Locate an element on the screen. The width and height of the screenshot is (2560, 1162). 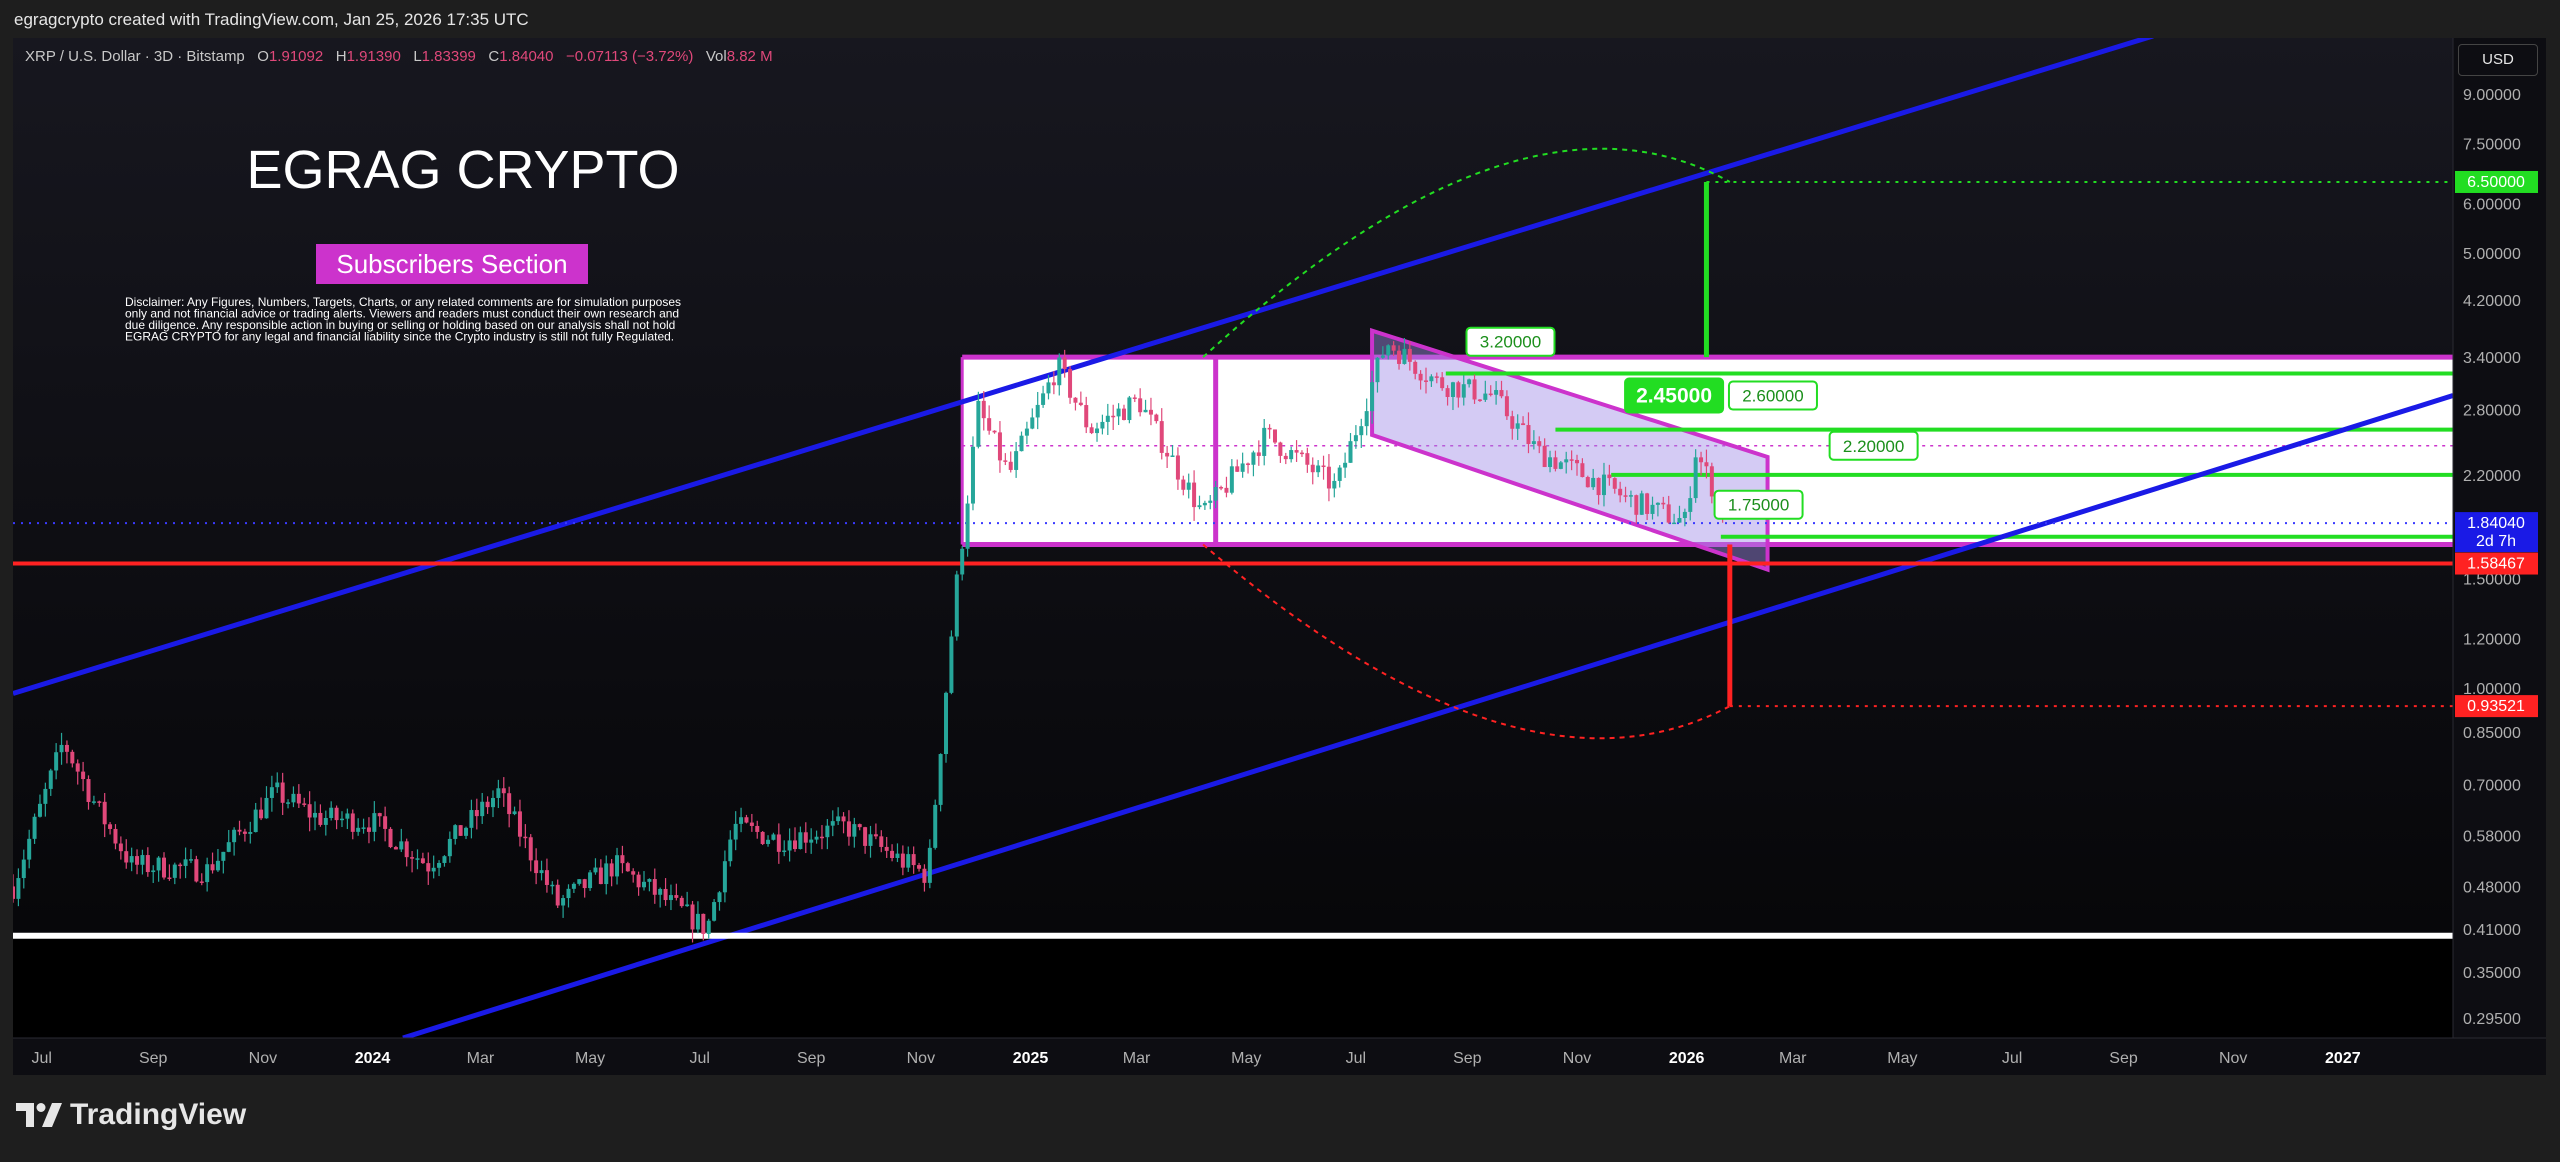
price-tick-label: 6.00000 is located at coordinates (2492, 205).